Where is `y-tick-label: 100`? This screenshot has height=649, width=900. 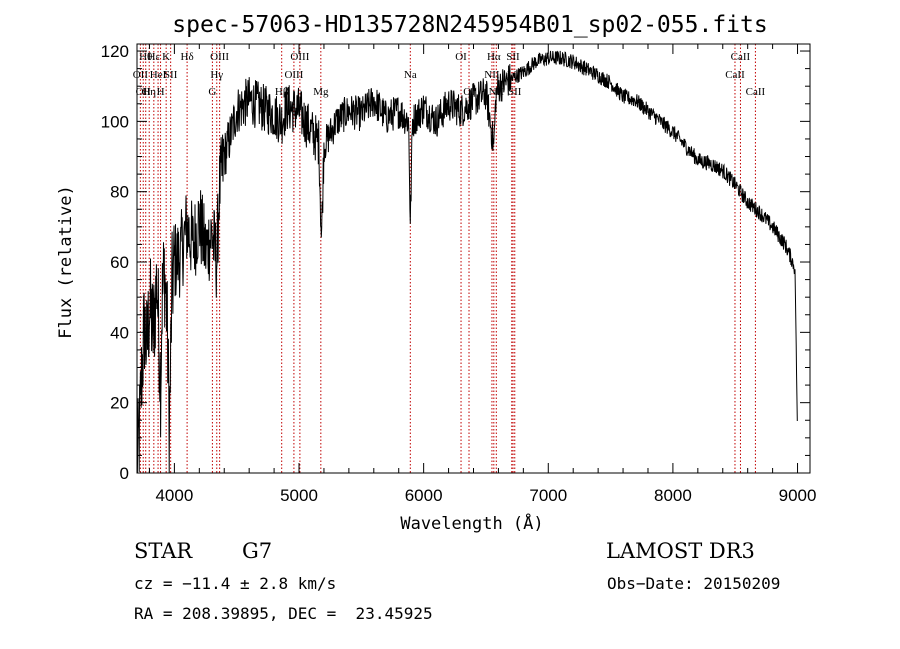
y-tick-label: 100 is located at coordinates (115, 121).